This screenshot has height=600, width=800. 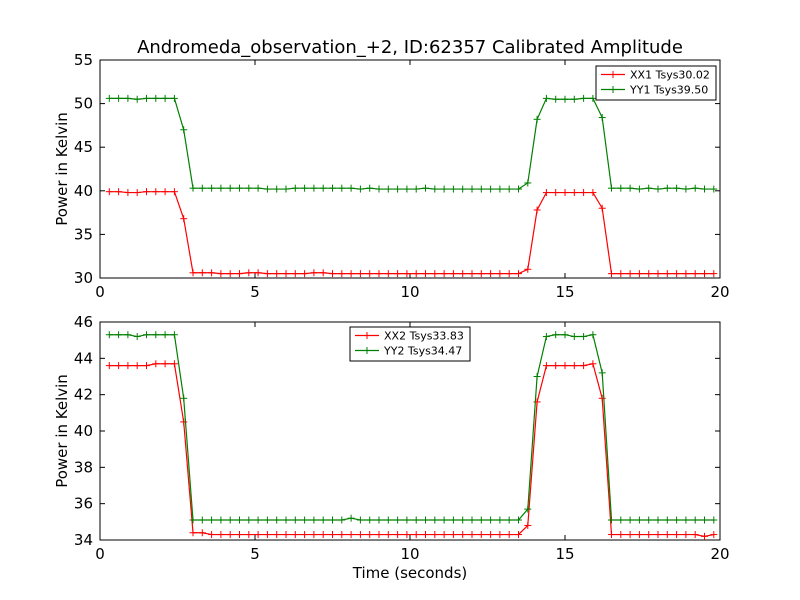 I want to click on bottom-legend-box, so click(x=410, y=344).